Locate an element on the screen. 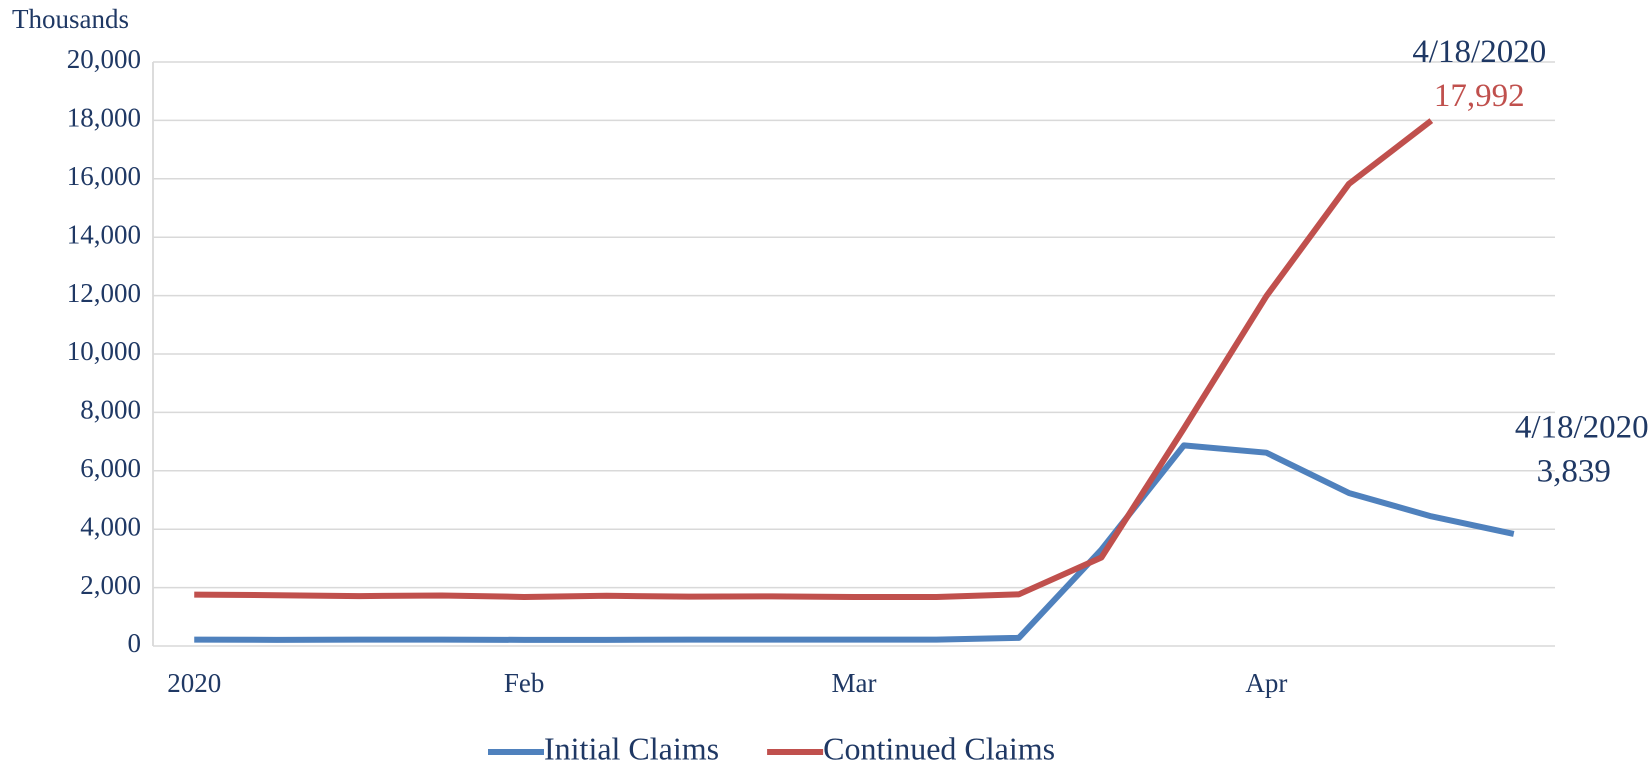  y-tick-label: 0 is located at coordinates (135, 643).